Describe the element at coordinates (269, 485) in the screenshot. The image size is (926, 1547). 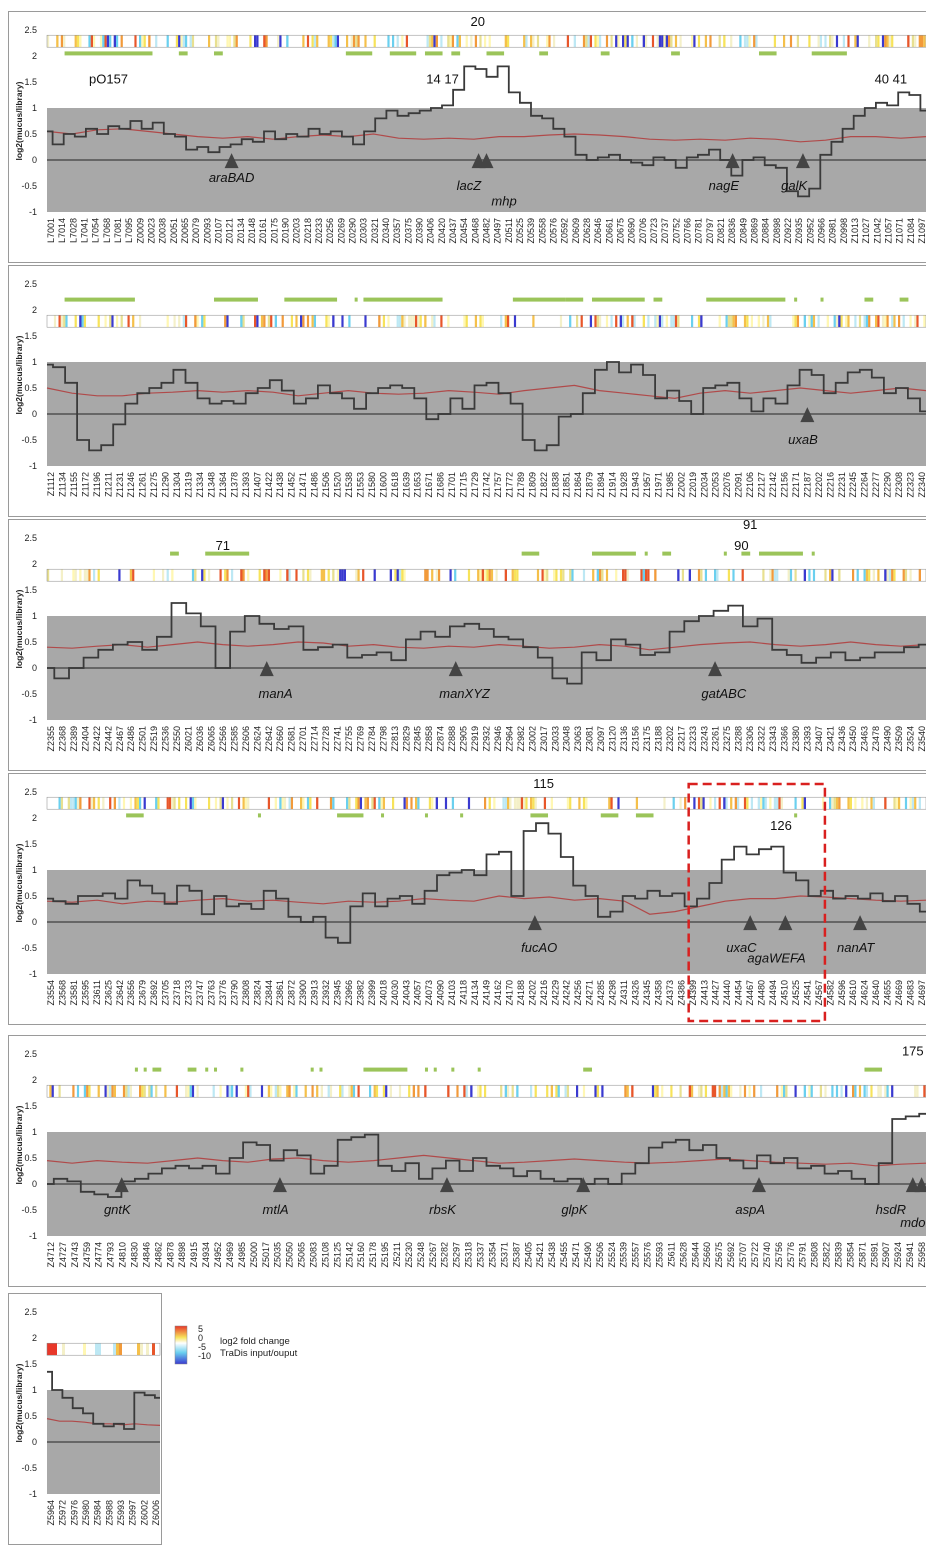
I see `x-tick-label: Z1422` at that location.